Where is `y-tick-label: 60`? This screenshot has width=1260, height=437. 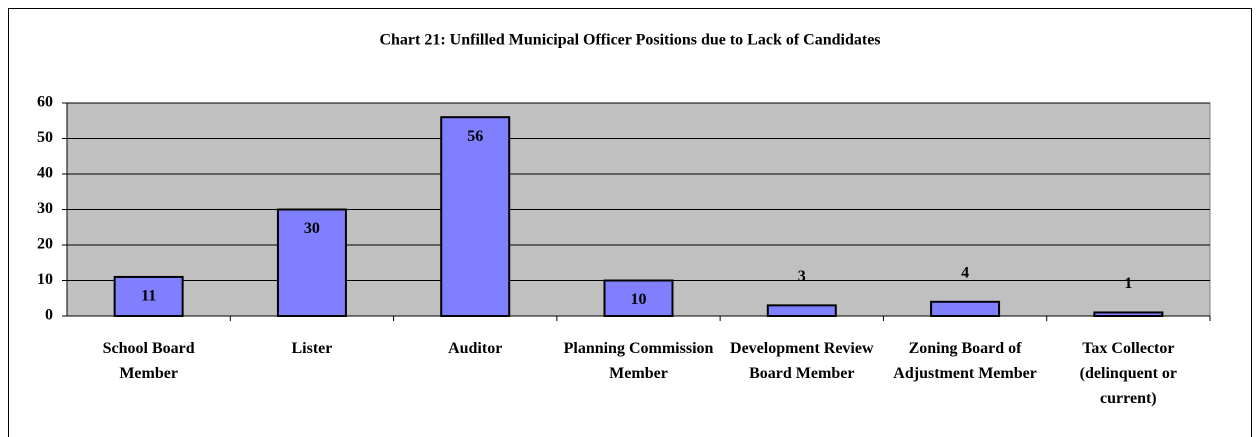
y-tick-label: 60 is located at coordinates (45, 102).